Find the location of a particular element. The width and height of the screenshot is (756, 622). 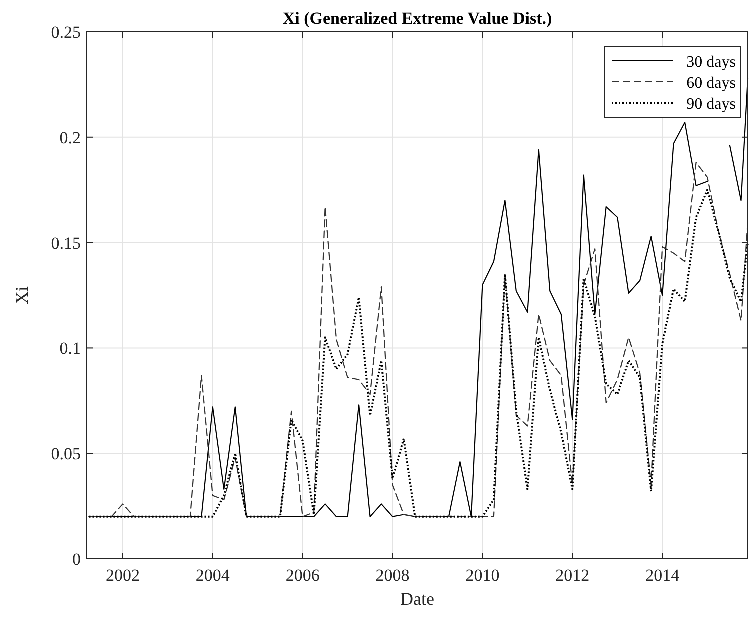

legend-label: 90 days is located at coordinates (711, 104).